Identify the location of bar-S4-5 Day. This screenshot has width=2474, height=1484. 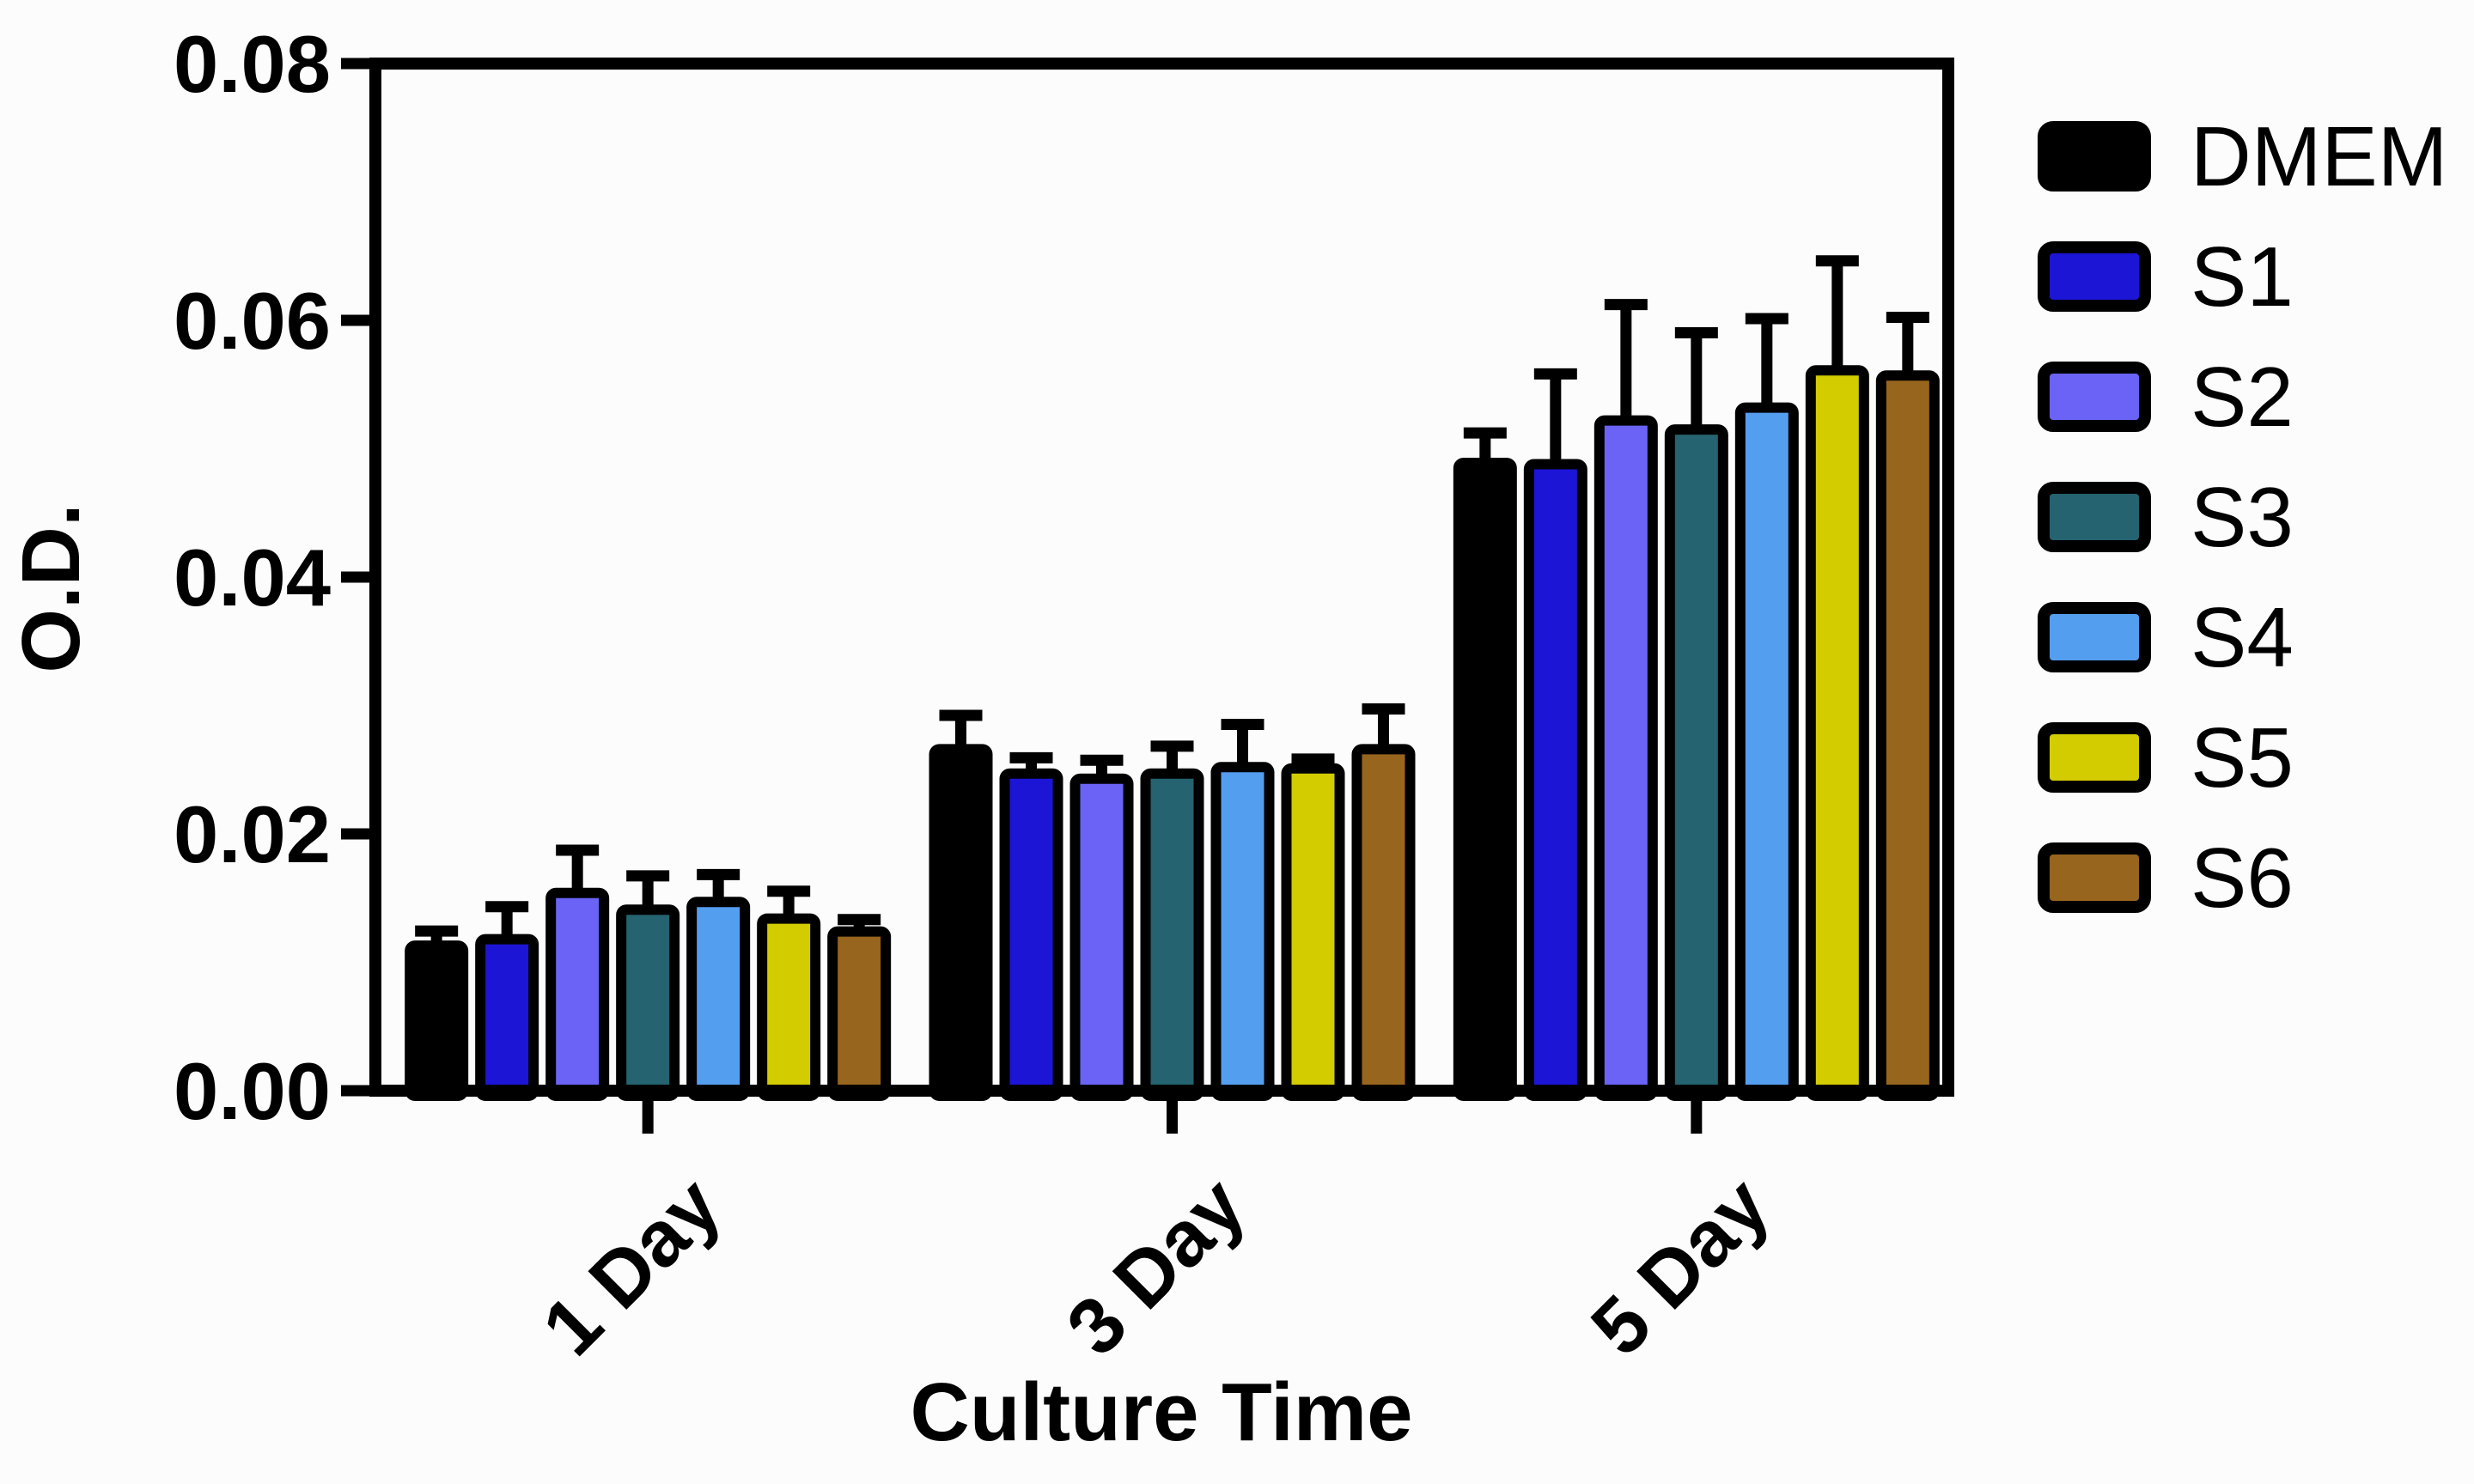
(1766, 752).